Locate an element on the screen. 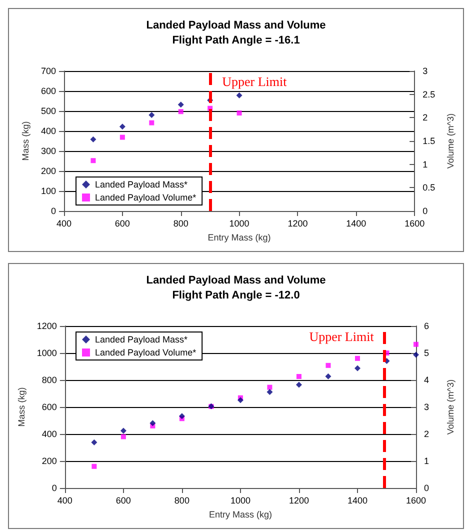  chart-subtitle: Flight Path Angle = -12.0 is located at coordinates (236, 296).